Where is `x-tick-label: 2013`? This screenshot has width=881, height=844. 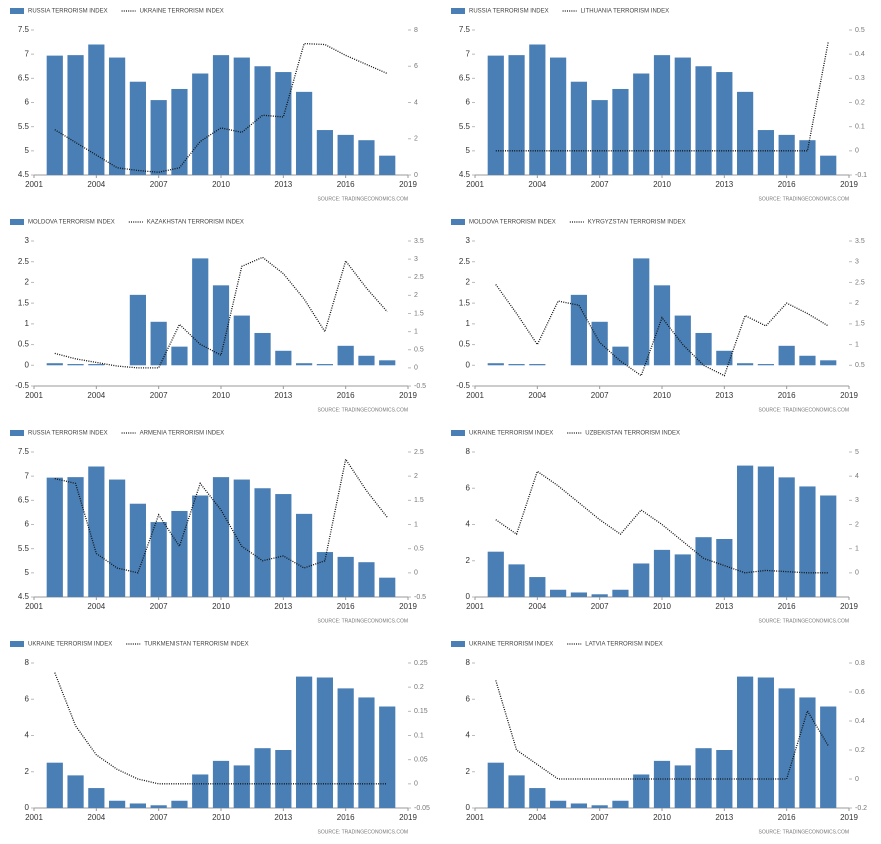 x-tick-label: 2013 is located at coordinates (724, 395).